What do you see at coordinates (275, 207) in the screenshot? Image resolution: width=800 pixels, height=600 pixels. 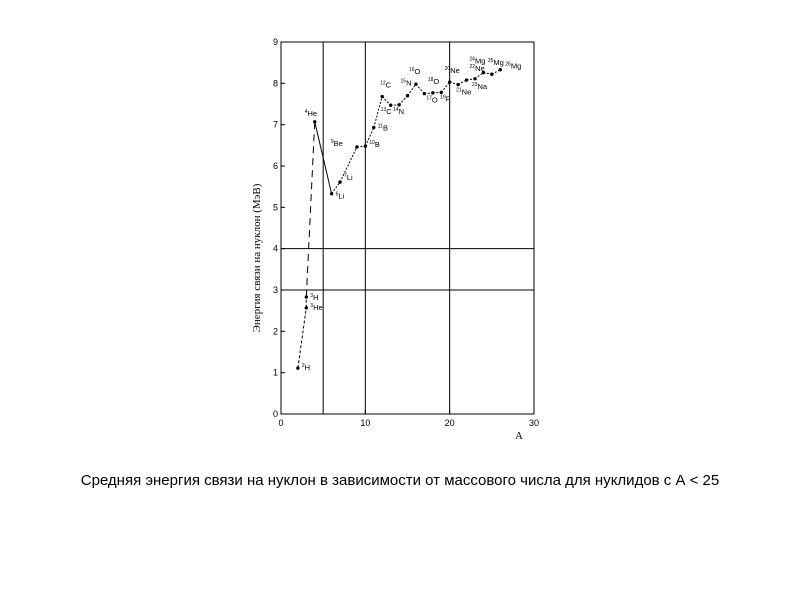 I see `y-tick-label: 5` at bounding box center [275, 207].